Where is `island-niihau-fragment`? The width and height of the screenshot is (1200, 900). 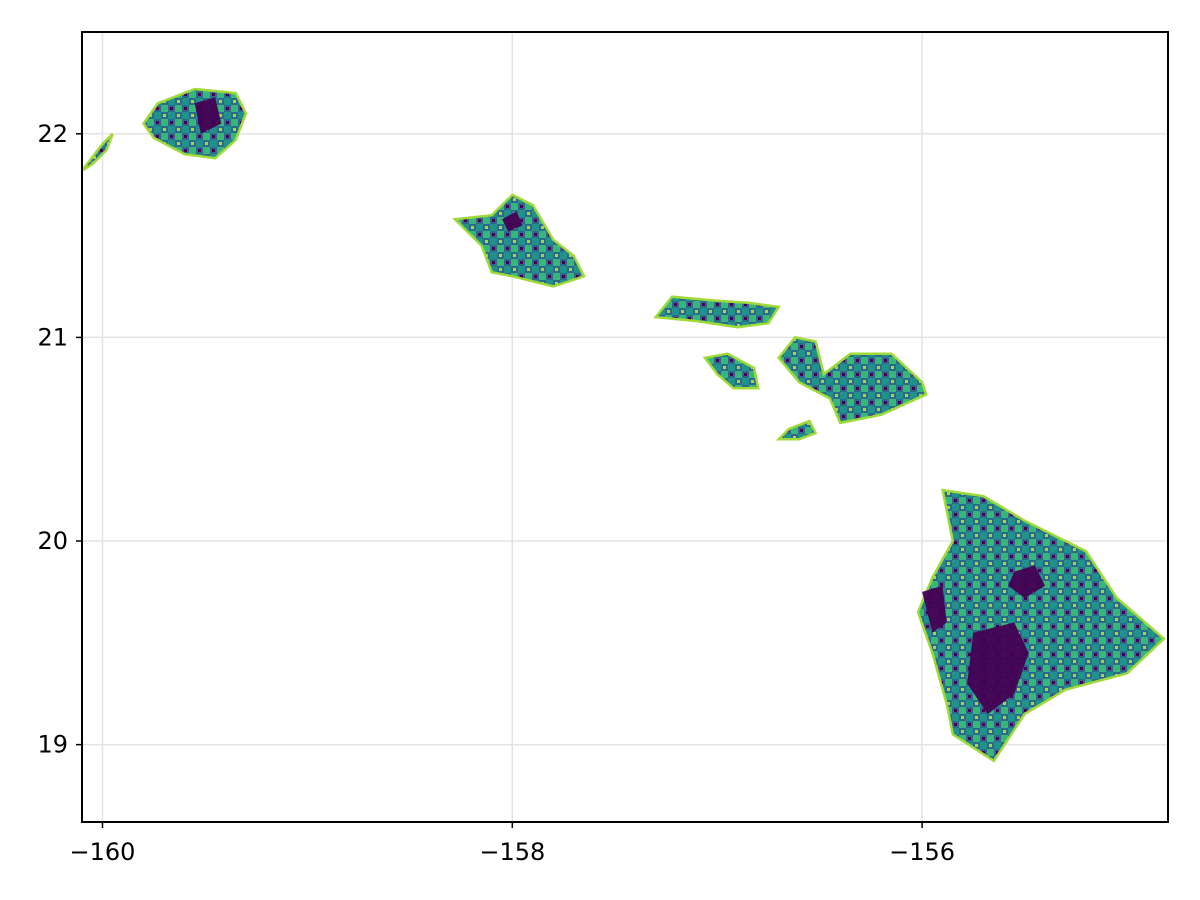
island-niihau-fragment is located at coordinates (98, 152).